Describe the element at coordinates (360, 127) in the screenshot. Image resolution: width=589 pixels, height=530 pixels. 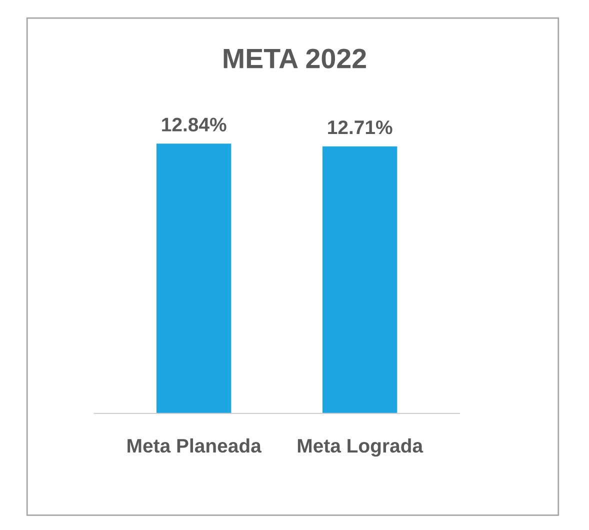
I see `data-label: 12.71%` at that location.